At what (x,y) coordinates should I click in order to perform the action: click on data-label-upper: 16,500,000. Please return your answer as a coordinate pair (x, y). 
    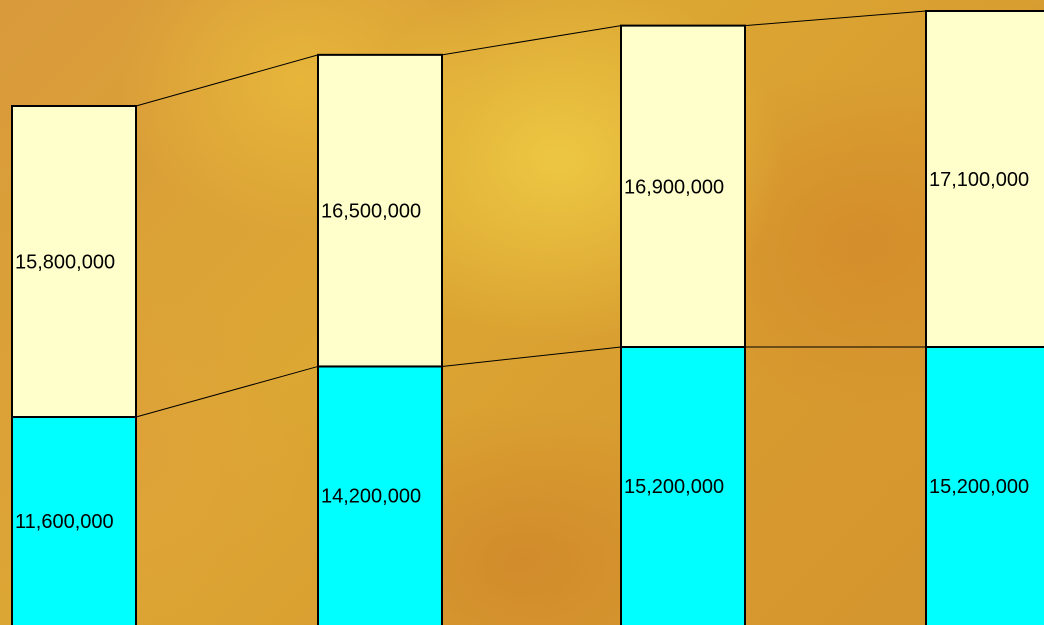
    Looking at the image, I should click on (371, 212).